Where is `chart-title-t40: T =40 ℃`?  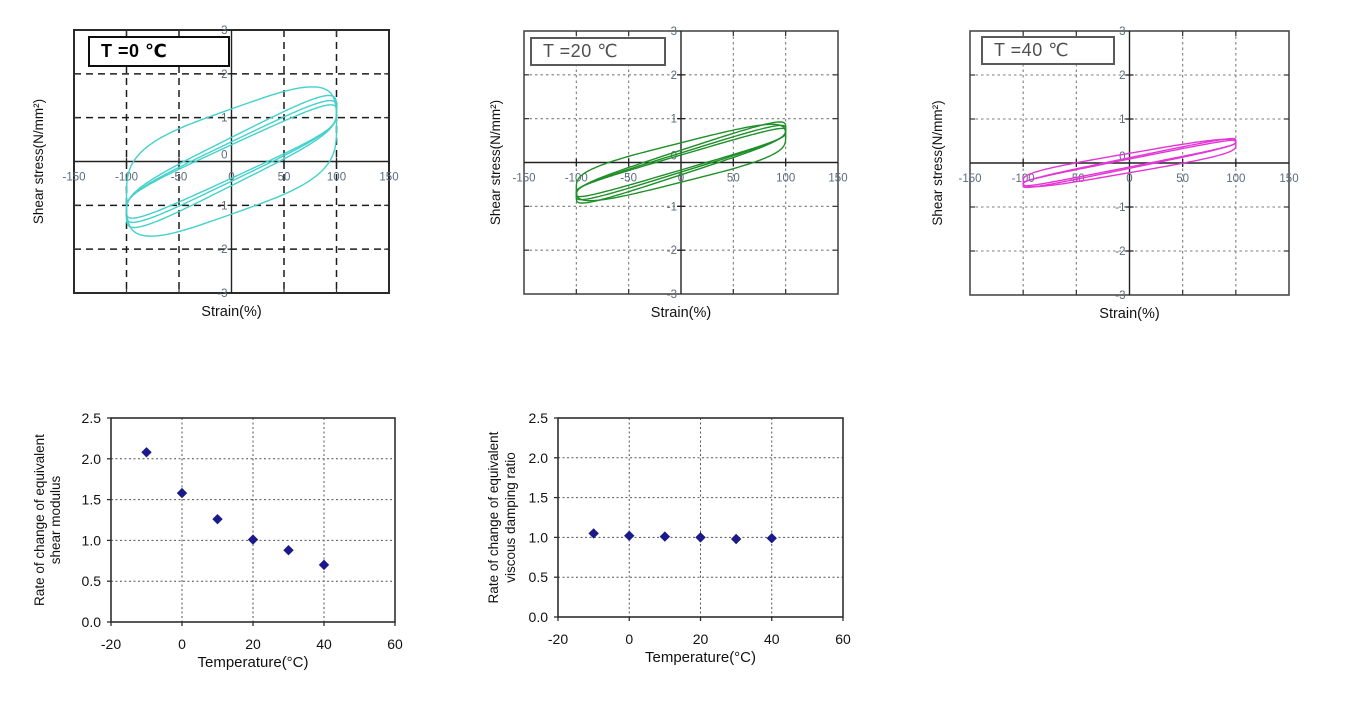 chart-title-t40: T =40 ℃ is located at coordinates (1048, 50).